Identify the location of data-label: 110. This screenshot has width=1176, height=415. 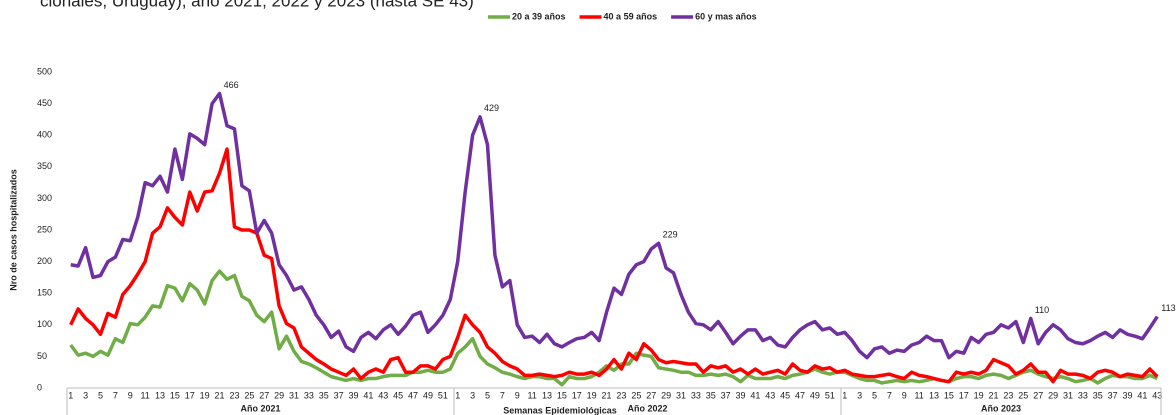
(1042, 310).